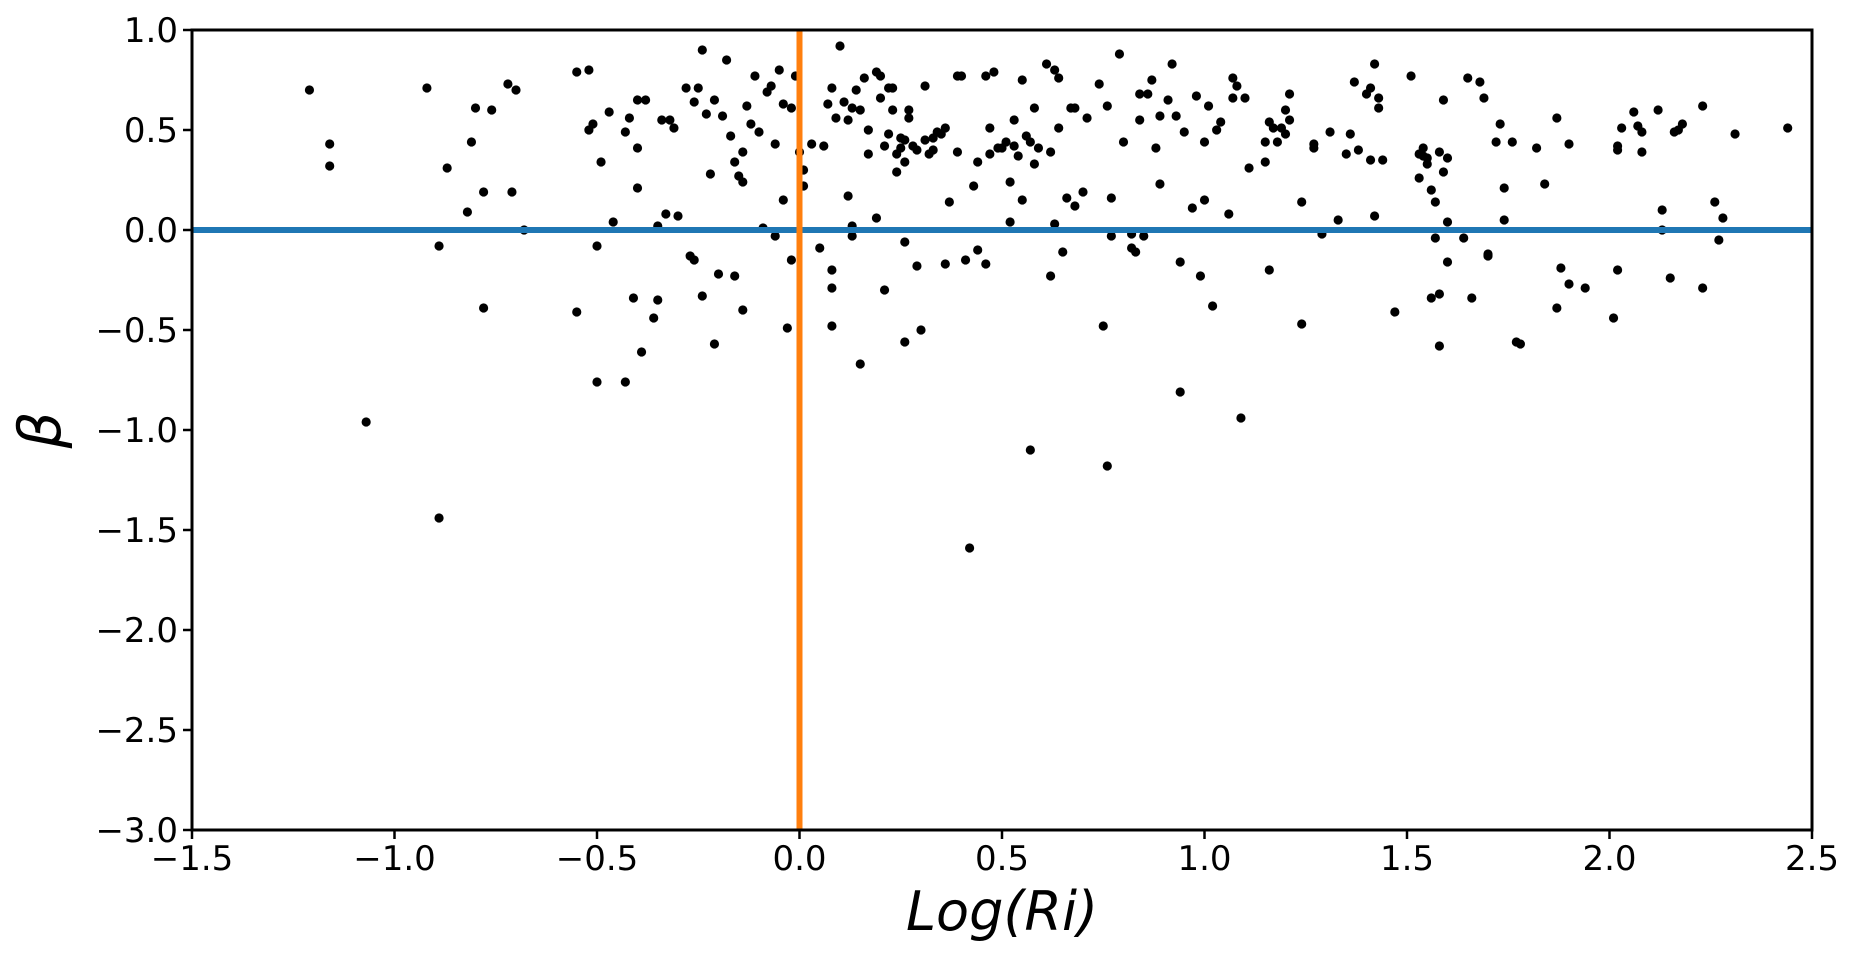 The image size is (1850, 955). What do you see at coordinates (1812, 859) in the screenshot?
I see `x-tick-label: 2.5` at bounding box center [1812, 859].